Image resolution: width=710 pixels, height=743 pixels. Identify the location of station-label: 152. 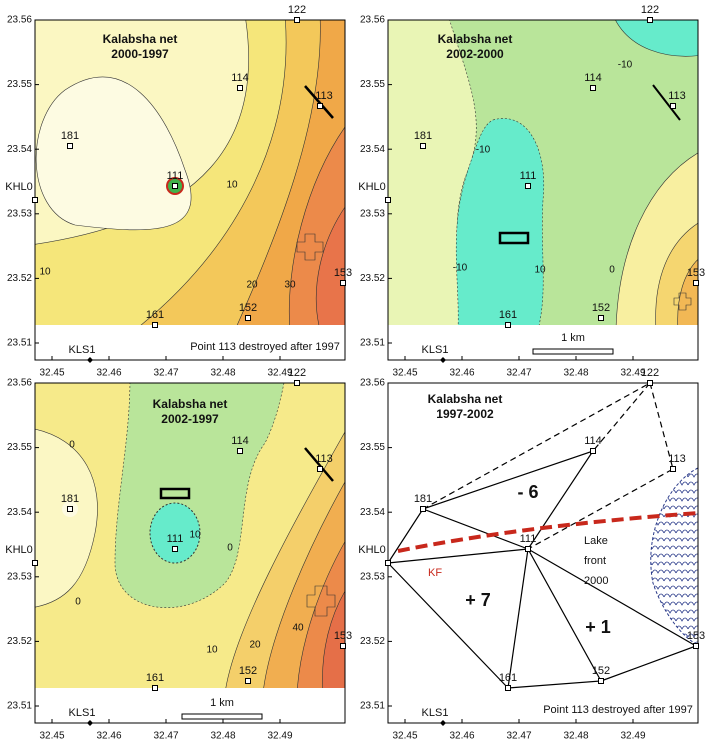
(248, 308).